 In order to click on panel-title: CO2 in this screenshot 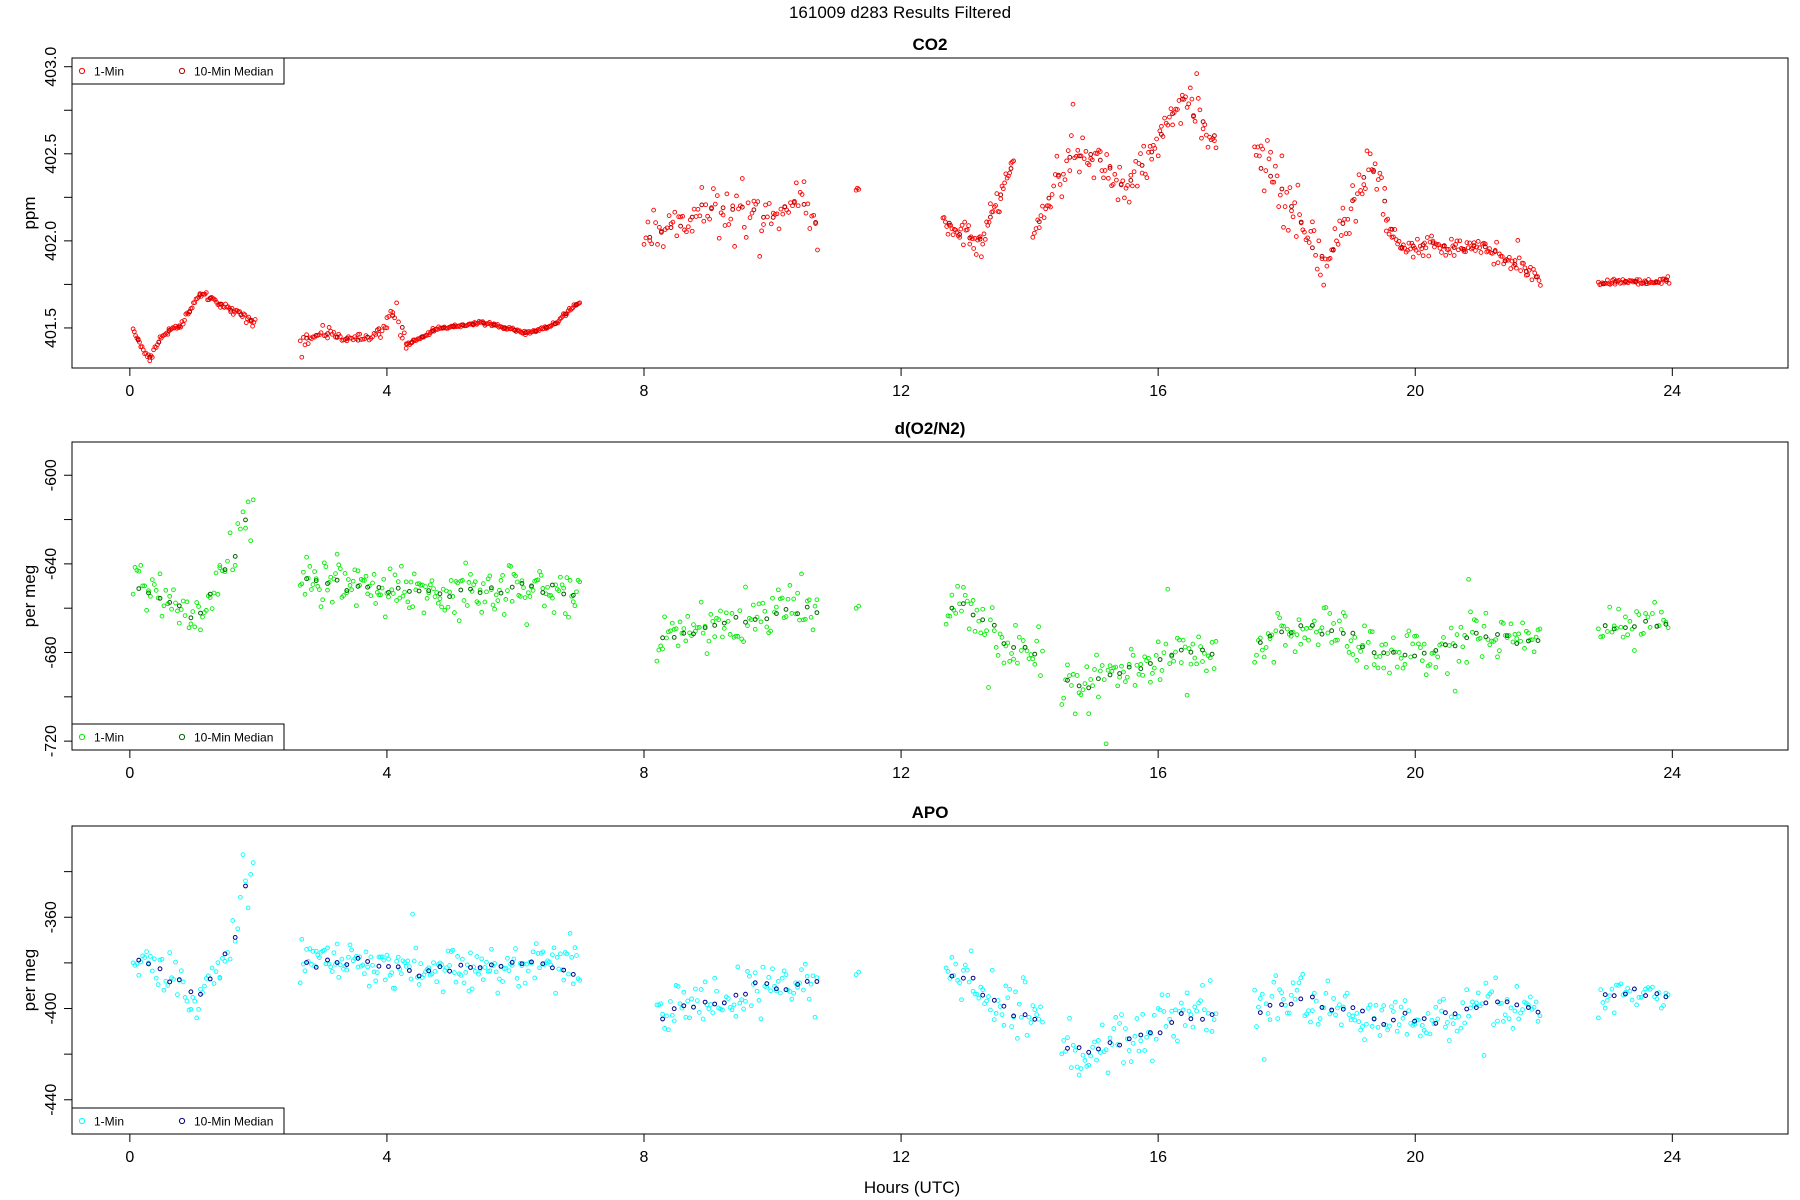, I will do `click(930, 44)`.